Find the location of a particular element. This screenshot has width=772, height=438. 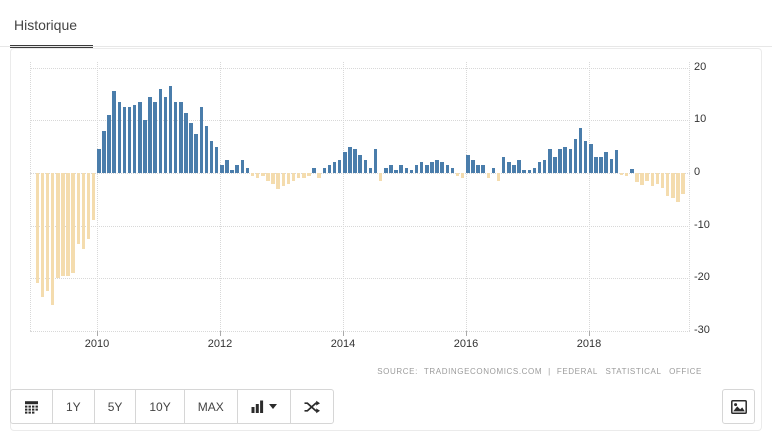

range-button-max: MAX is located at coordinates (210, 406).